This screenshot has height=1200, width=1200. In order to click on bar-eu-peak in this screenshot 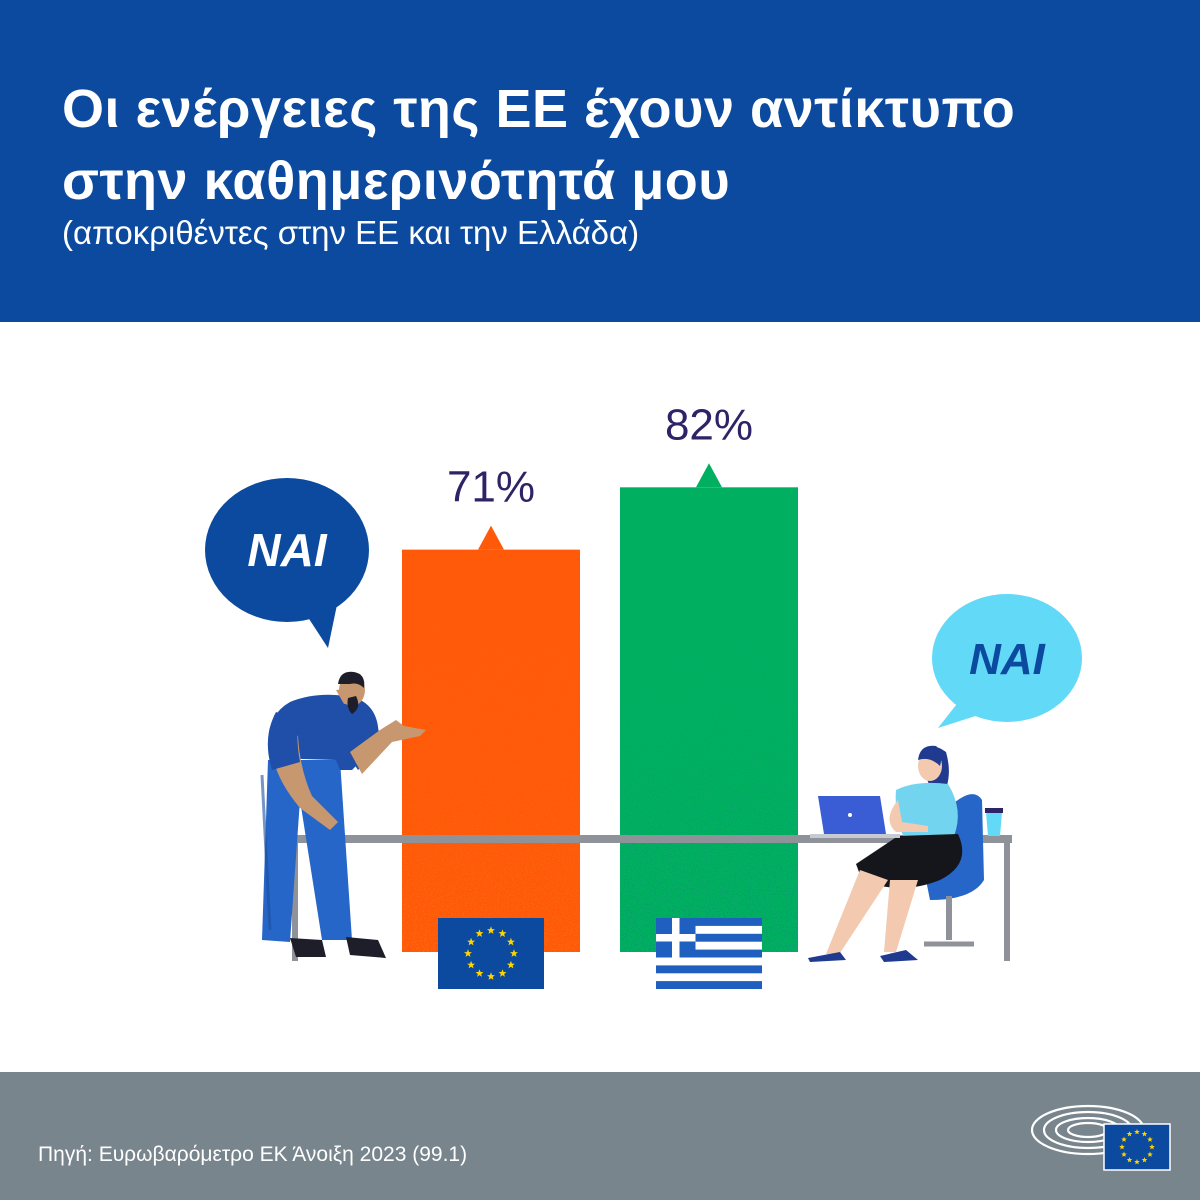, I will do `click(491, 537)`.